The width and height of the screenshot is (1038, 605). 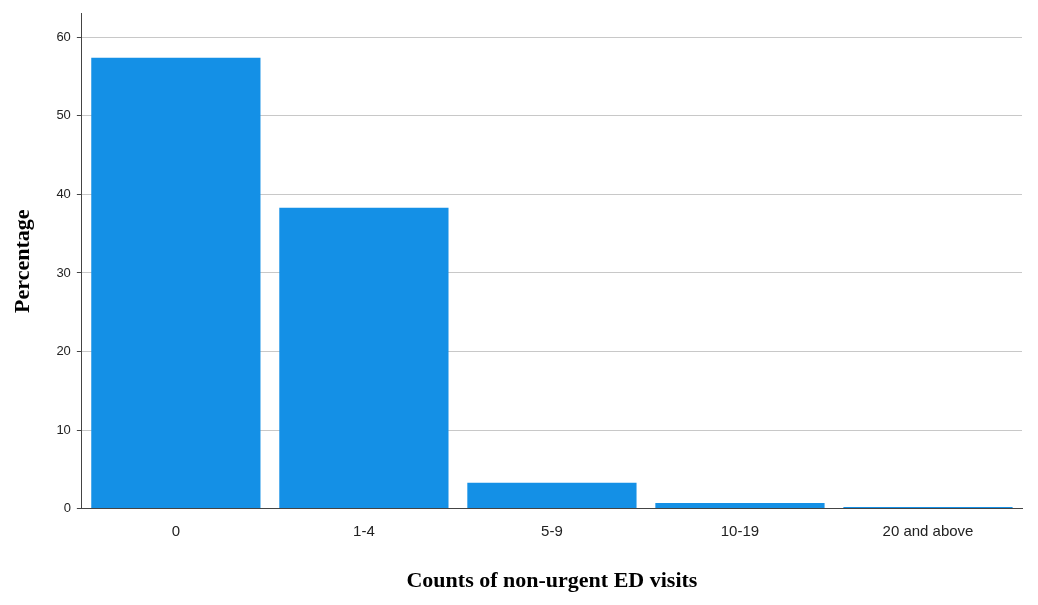 I want to click on x-axis-title: Counts of non-urgent ED visits, so click(x=552, y=580).